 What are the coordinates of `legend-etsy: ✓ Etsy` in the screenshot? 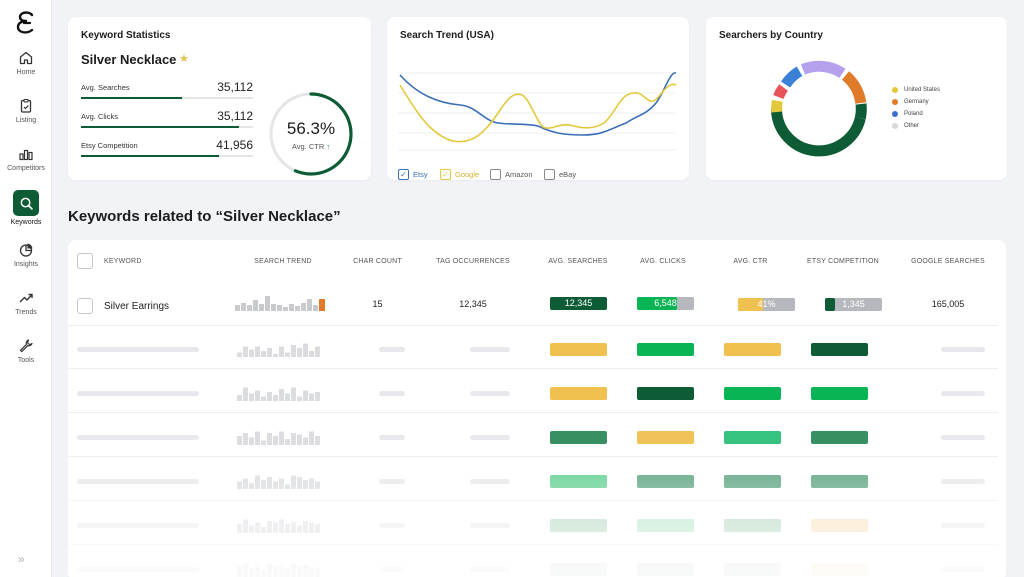 It's located at (413, 174).